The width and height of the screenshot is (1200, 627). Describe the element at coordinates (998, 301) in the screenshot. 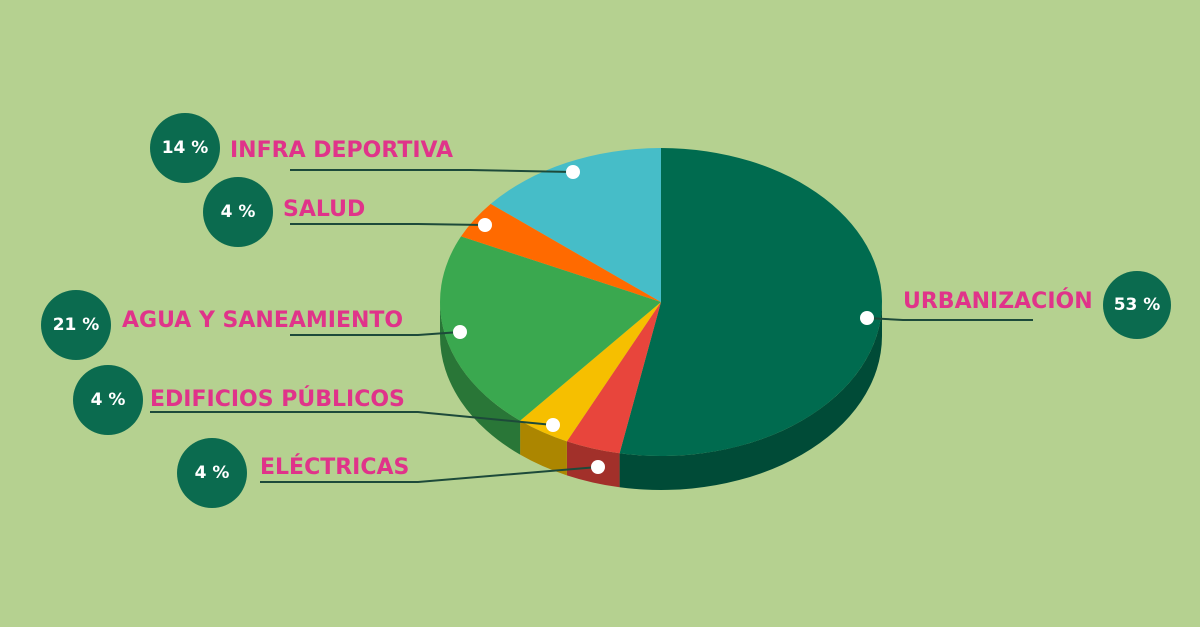

I see `category-label: URBANIZACIÓN` at that location.